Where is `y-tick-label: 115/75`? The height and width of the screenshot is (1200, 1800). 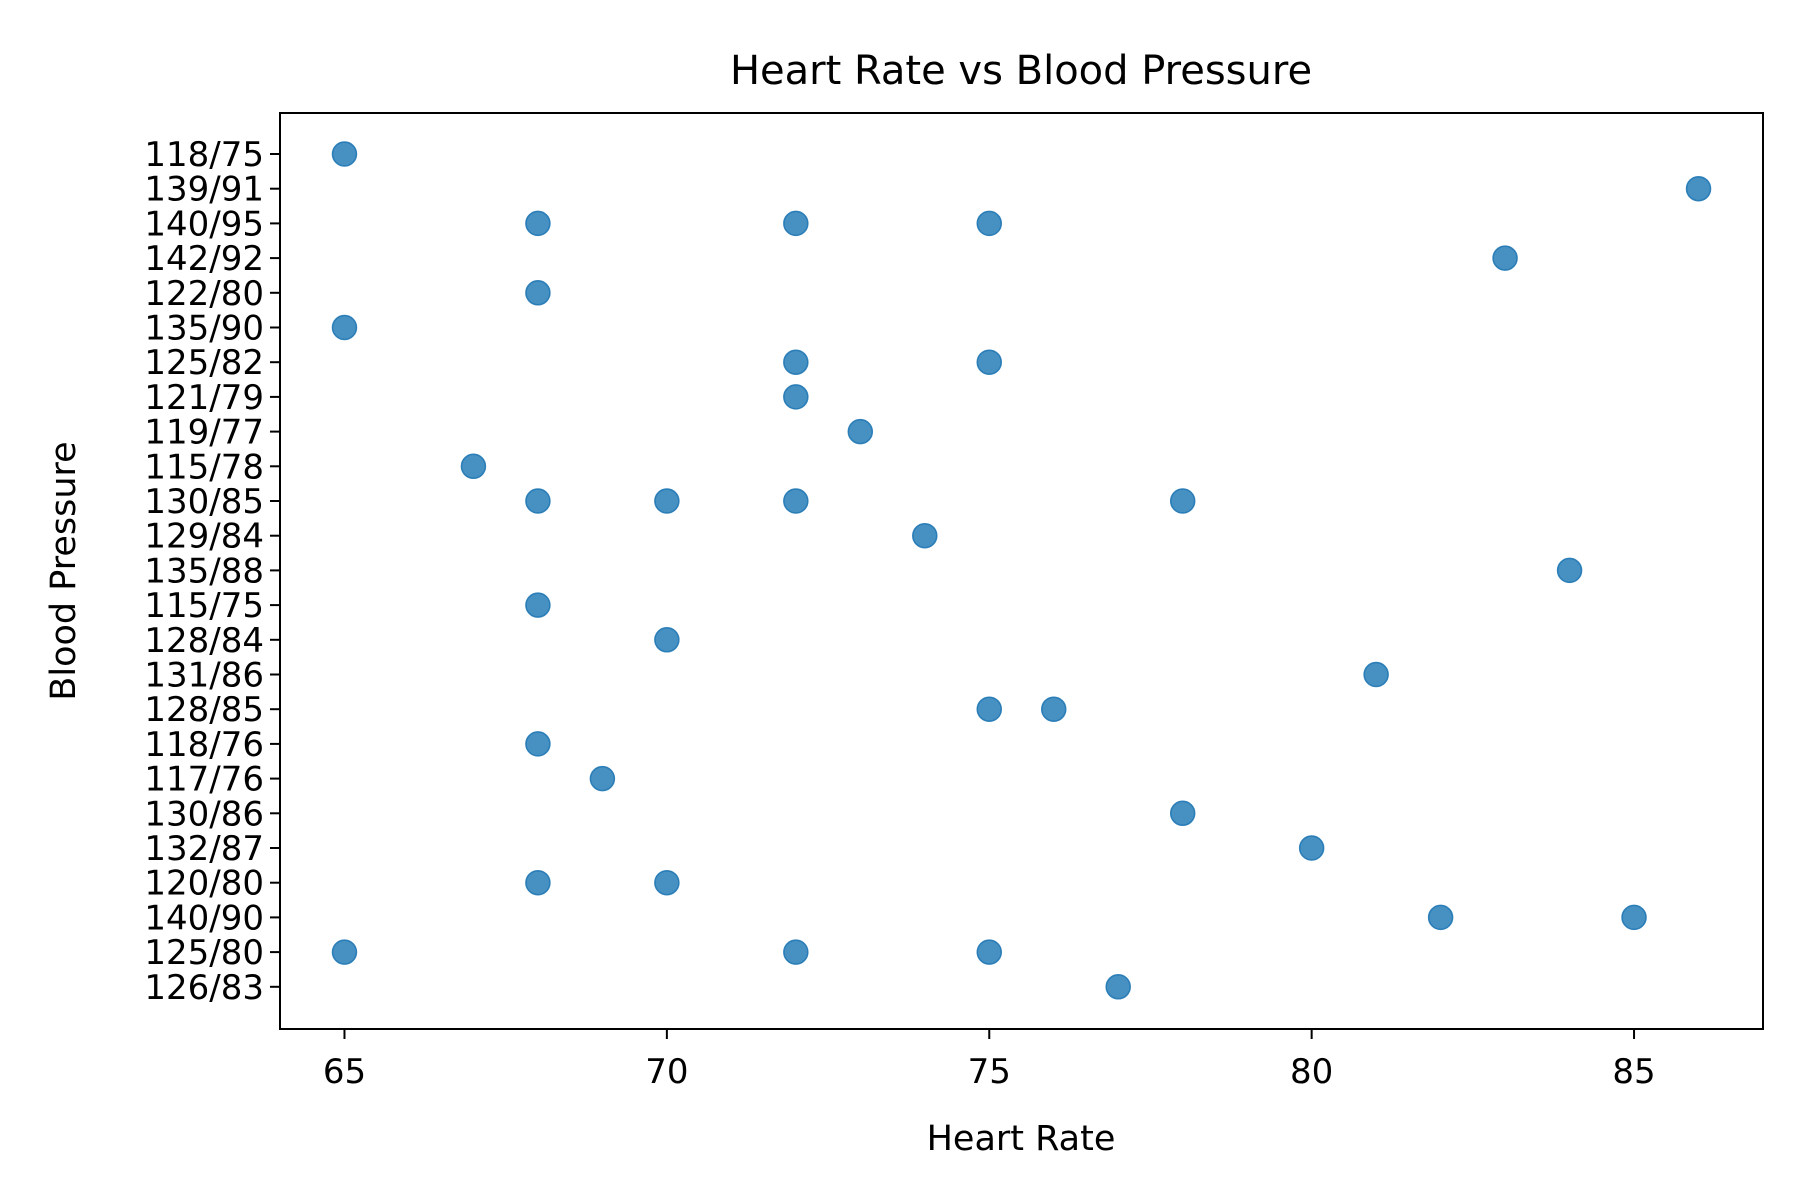
y-tick-label: 115/75 is located at coordinates (204, 606).